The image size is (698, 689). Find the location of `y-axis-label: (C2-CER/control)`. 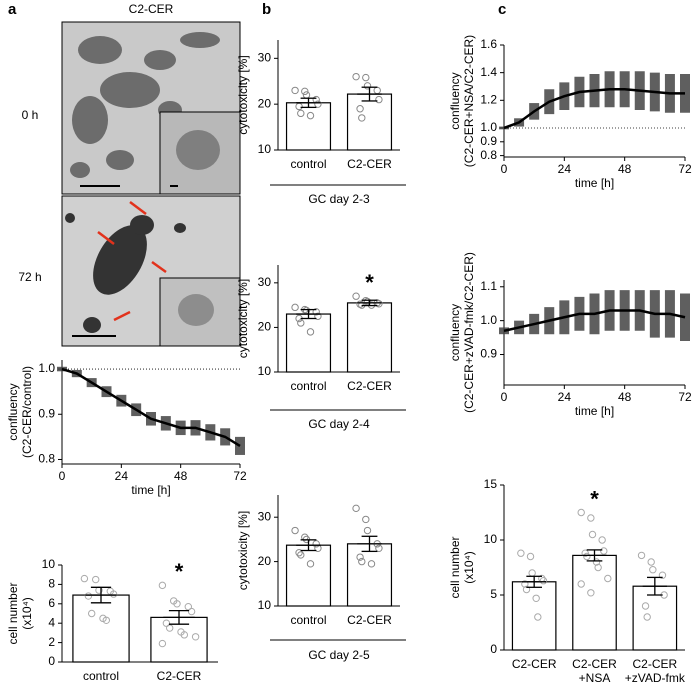

y-axis-label: (C2-CER/control) is located at coordinates (27, 412).